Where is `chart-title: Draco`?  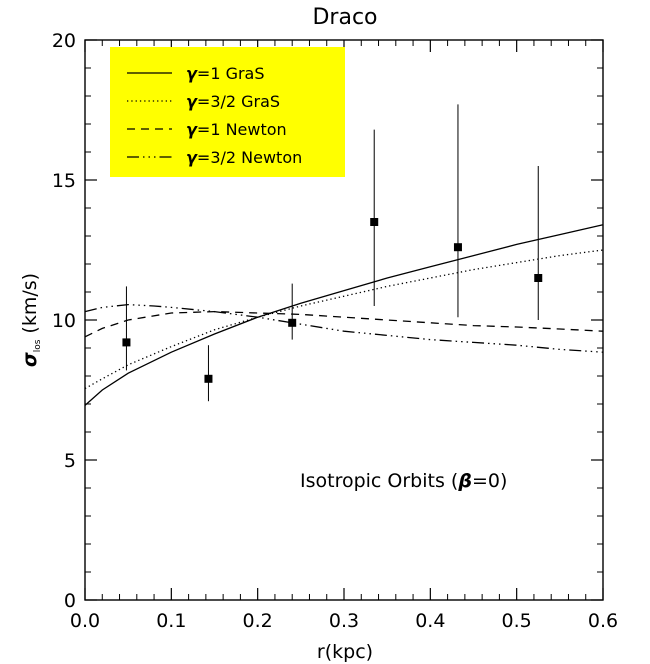
chart-title: Draco is located at coordinates (344, 17).